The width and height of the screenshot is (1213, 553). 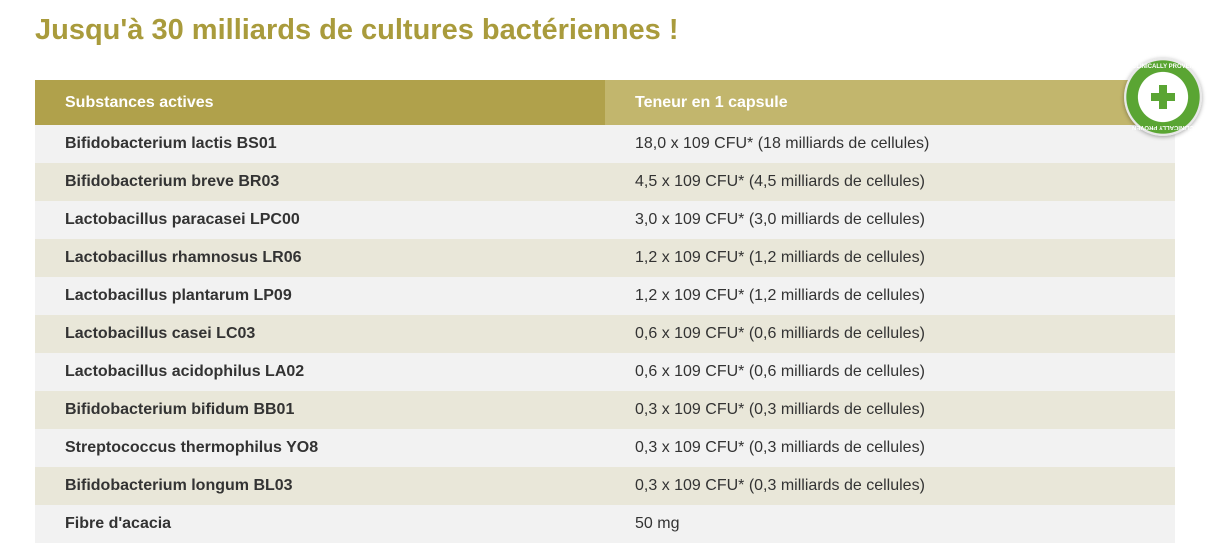 What do you see at coordinates (320, 410) in the screenshot?
I see `substance-name: Bifidobacterium bifidum BB01` at bounding box center [320, 410].